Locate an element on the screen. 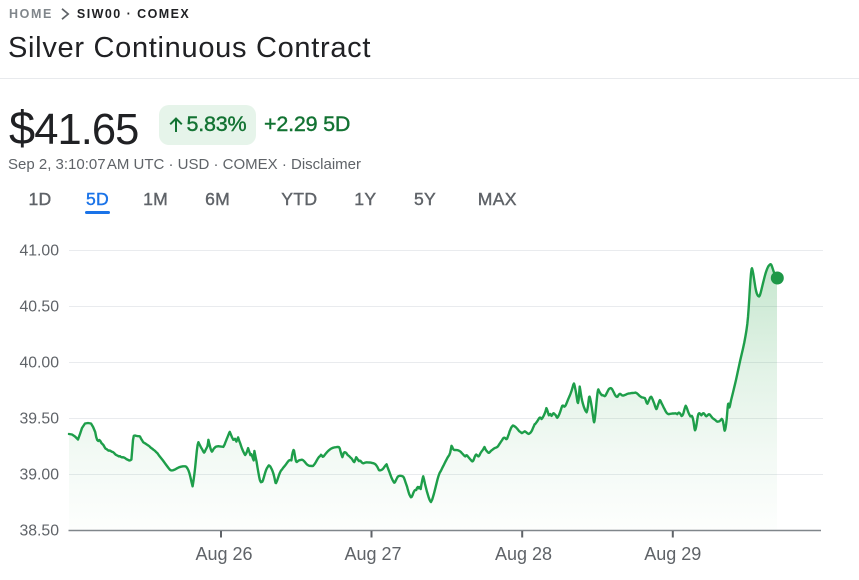  svg-text: 40.50 is located at coordinates (39, 306).